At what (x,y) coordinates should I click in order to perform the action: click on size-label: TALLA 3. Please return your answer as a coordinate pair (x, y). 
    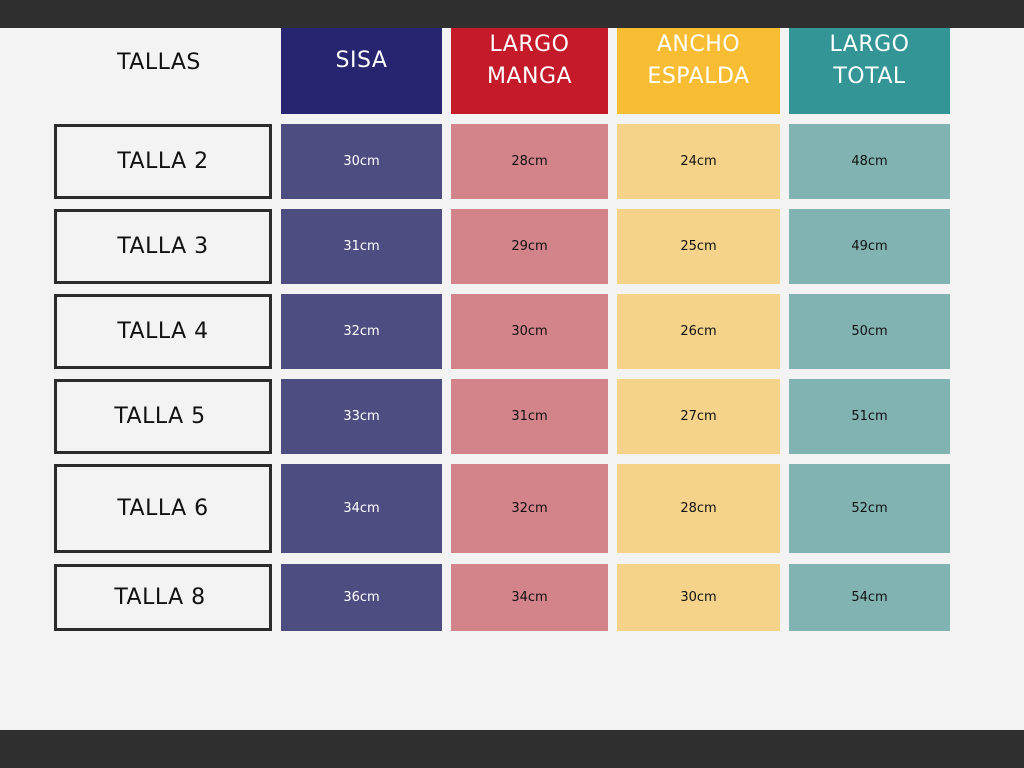
    Looking at the image, I should click on (163, 246).